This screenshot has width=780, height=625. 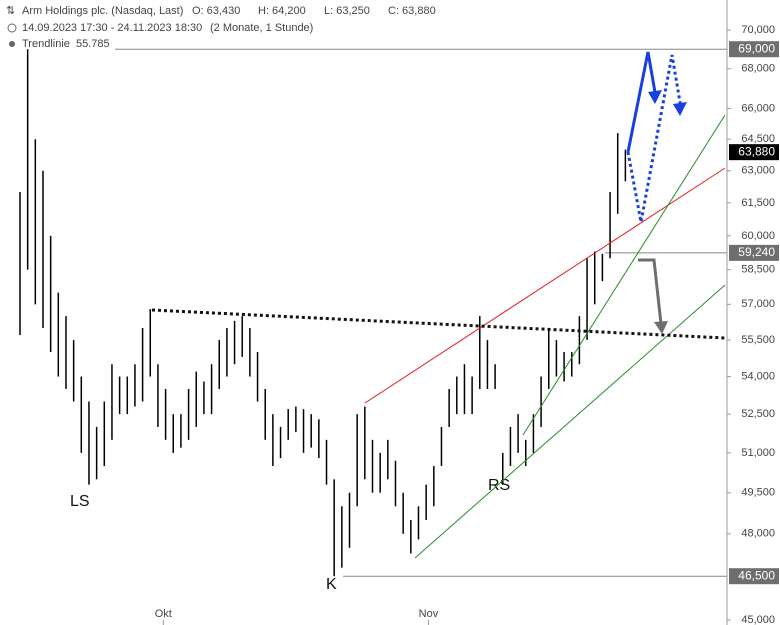 I want to click on y-tick-label: 57,000, so click(x=758, y=304).